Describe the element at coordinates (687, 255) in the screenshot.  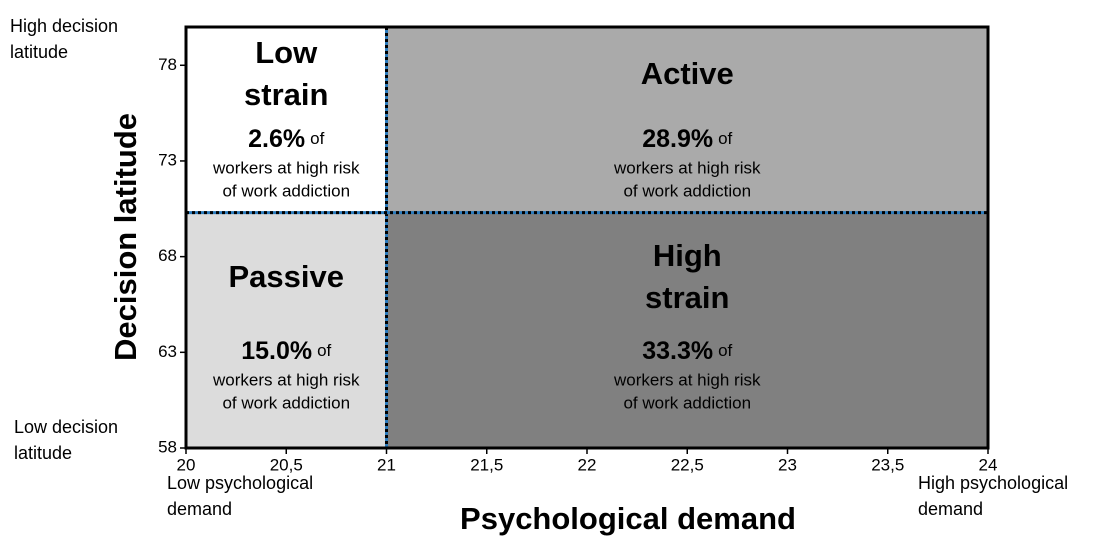
I see `quadrant-title: High` at that location.